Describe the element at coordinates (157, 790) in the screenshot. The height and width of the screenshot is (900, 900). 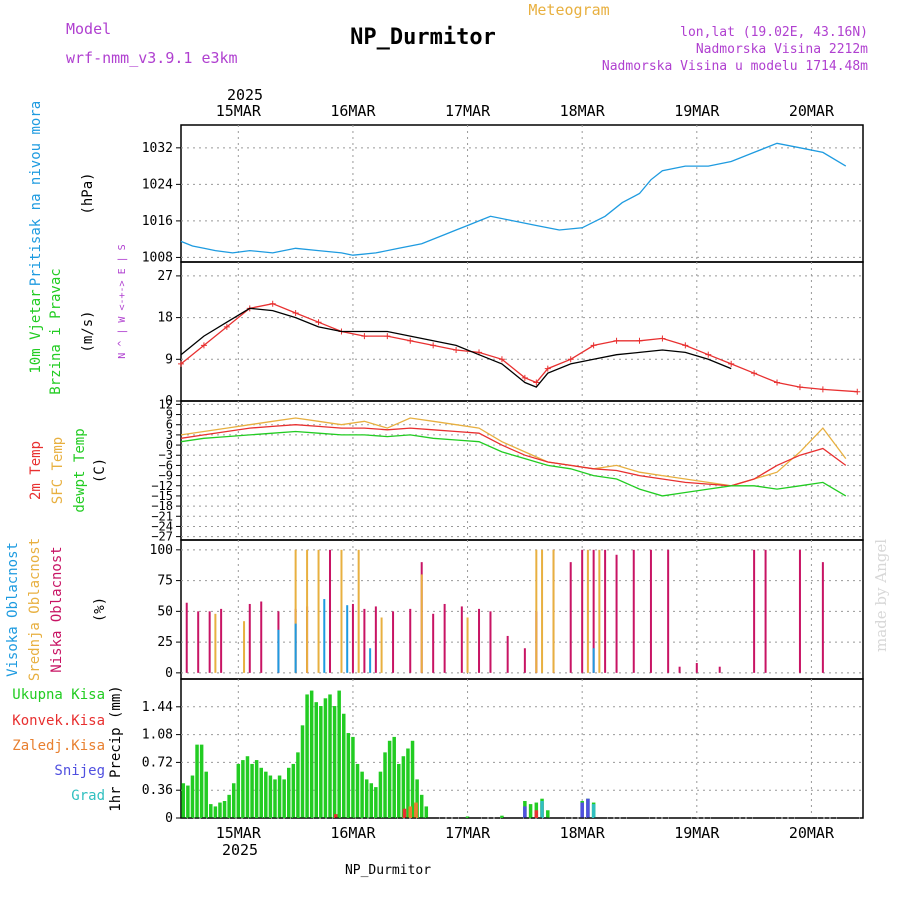
I see `y-tick-label: 0.36` at that location.